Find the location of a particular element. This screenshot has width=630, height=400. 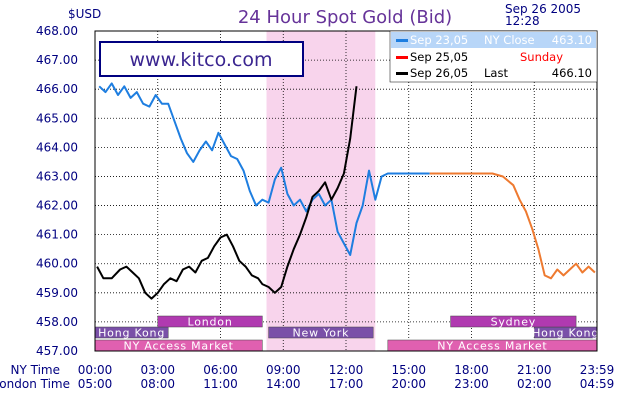

x-tick-label-ny: 12:00 is located at coordinates (346, 370).